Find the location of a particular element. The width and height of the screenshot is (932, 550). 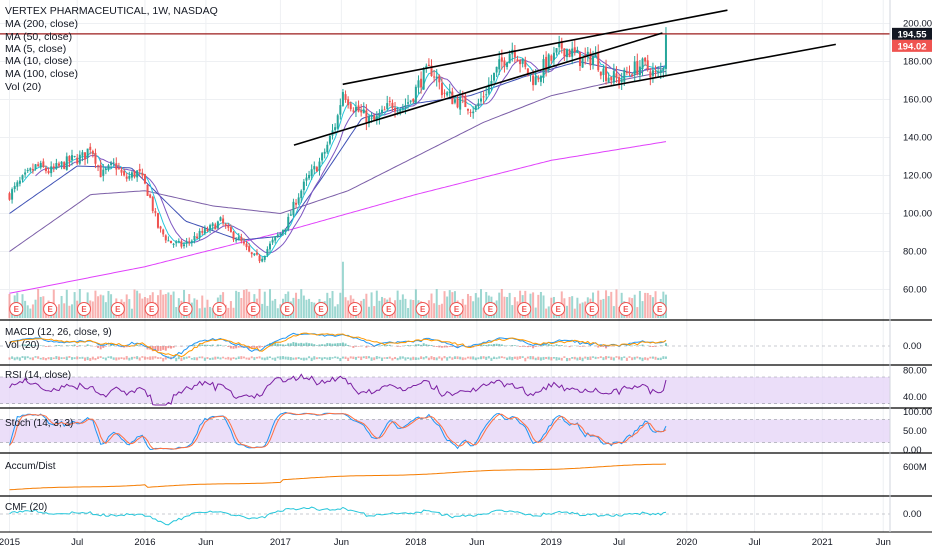

cmf-pane-label: CMF (20) is located at coordinates (26, 507).